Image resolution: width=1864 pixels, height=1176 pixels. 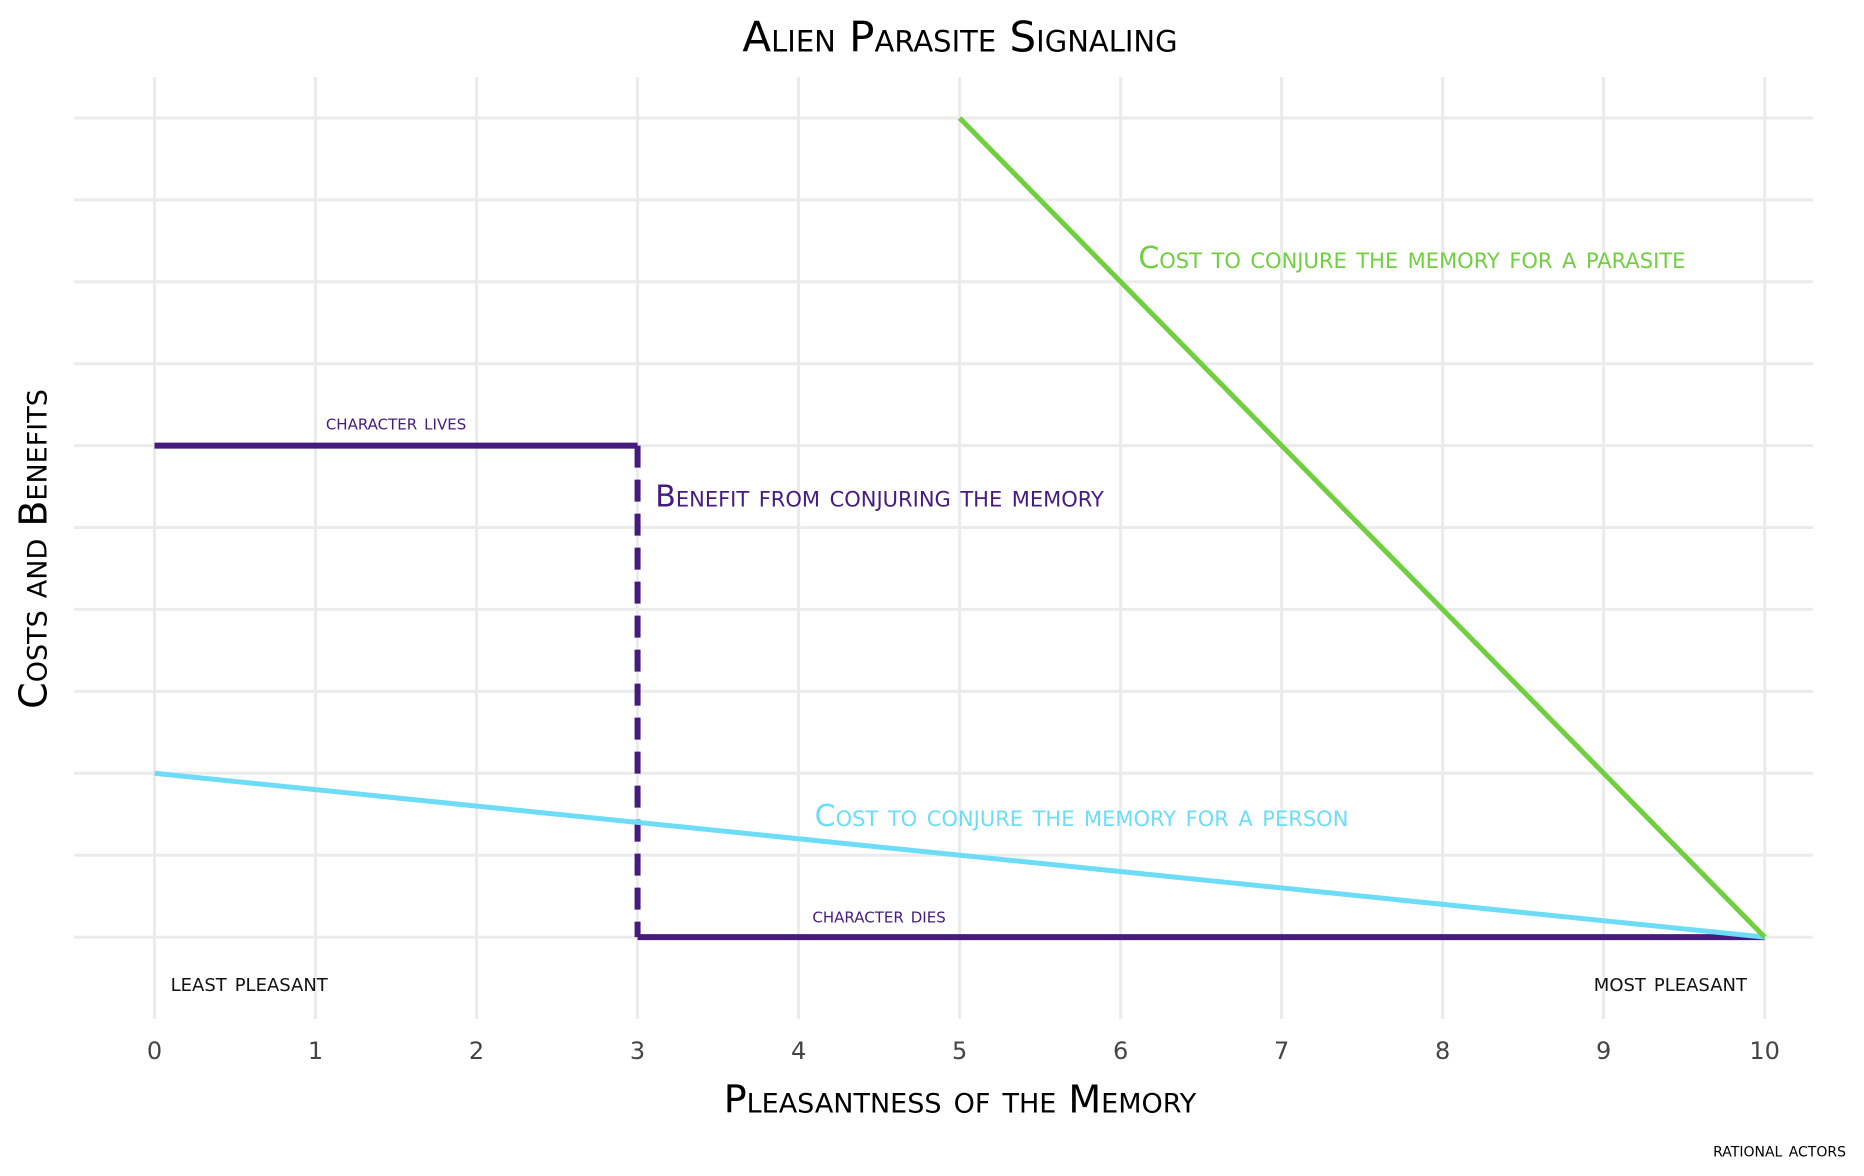 What do you see at coordinates (396, 422) in the screenshot?
I see `annotation: character lives` at bounding box center [396, 422].